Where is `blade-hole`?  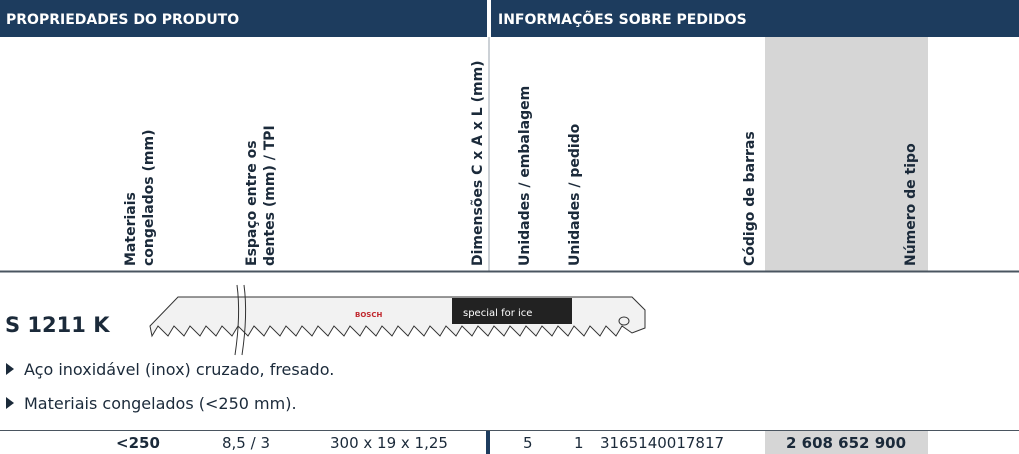 blade-hole is located at coordinates (624, 321).